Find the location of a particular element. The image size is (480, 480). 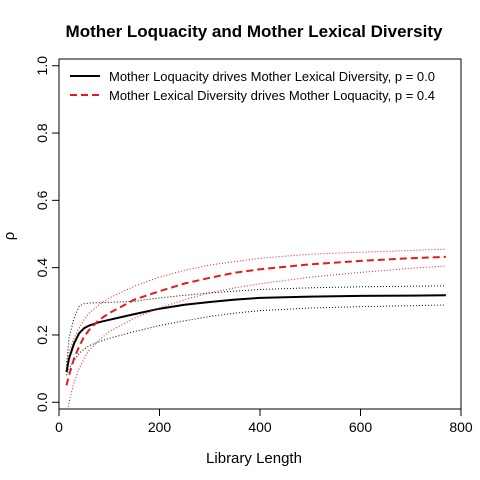

series-1-line is located at coordinates (255, 333).